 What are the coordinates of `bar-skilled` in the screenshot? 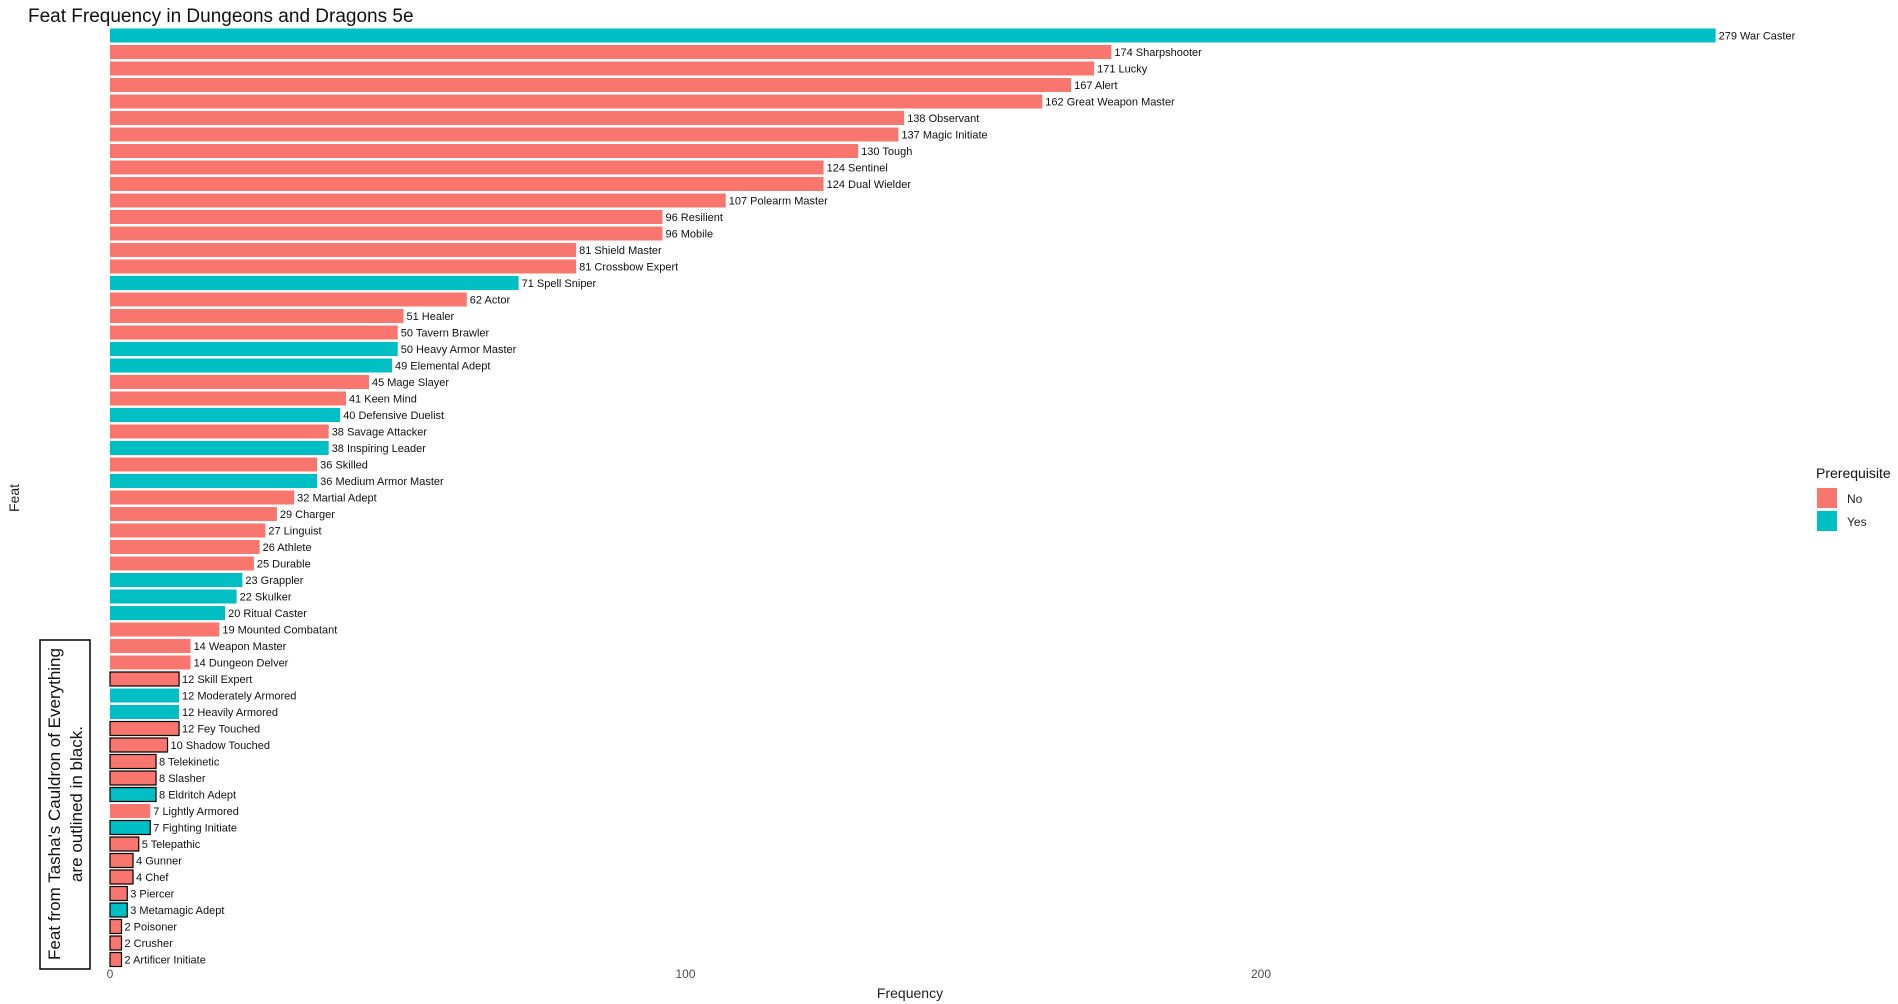 It's located at (214, 464).